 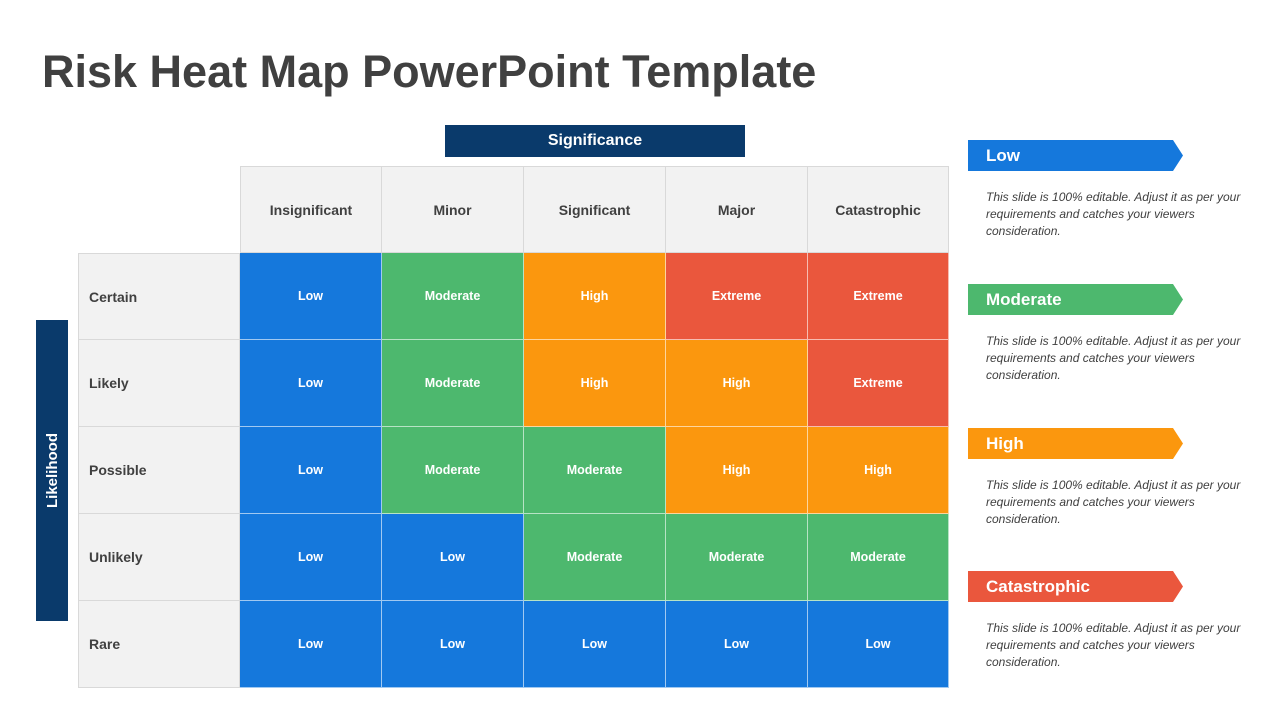 I want to click on legend-tag: High, so click(x=1075, y=443).